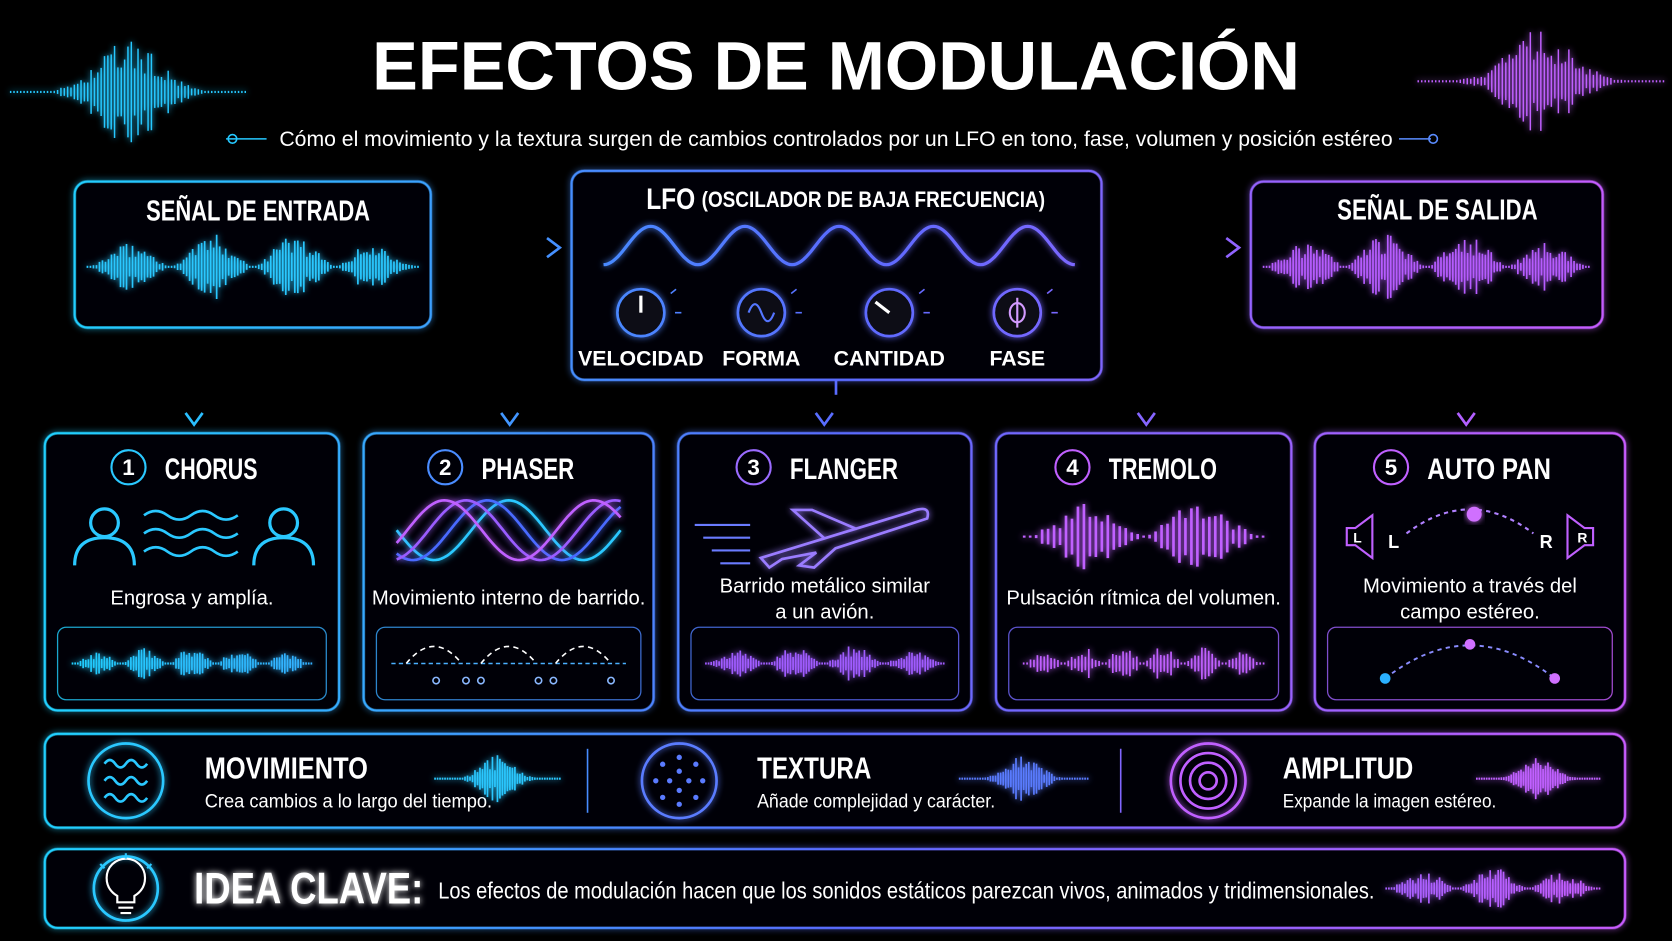 The height and width of the screenshot is (941, 1672). I want to click on pan-dot, so click(1474, 514).